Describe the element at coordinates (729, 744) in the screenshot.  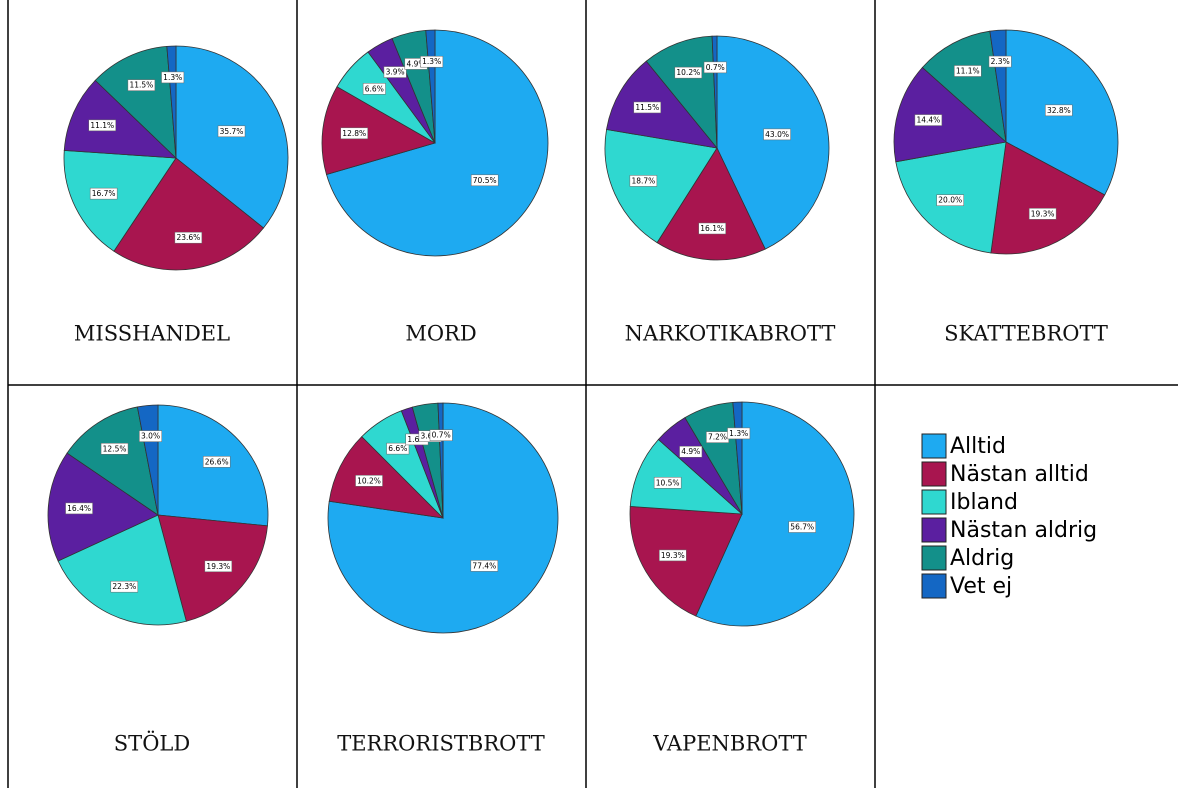
I see `chart-title: VAPENBROTT` at that location.